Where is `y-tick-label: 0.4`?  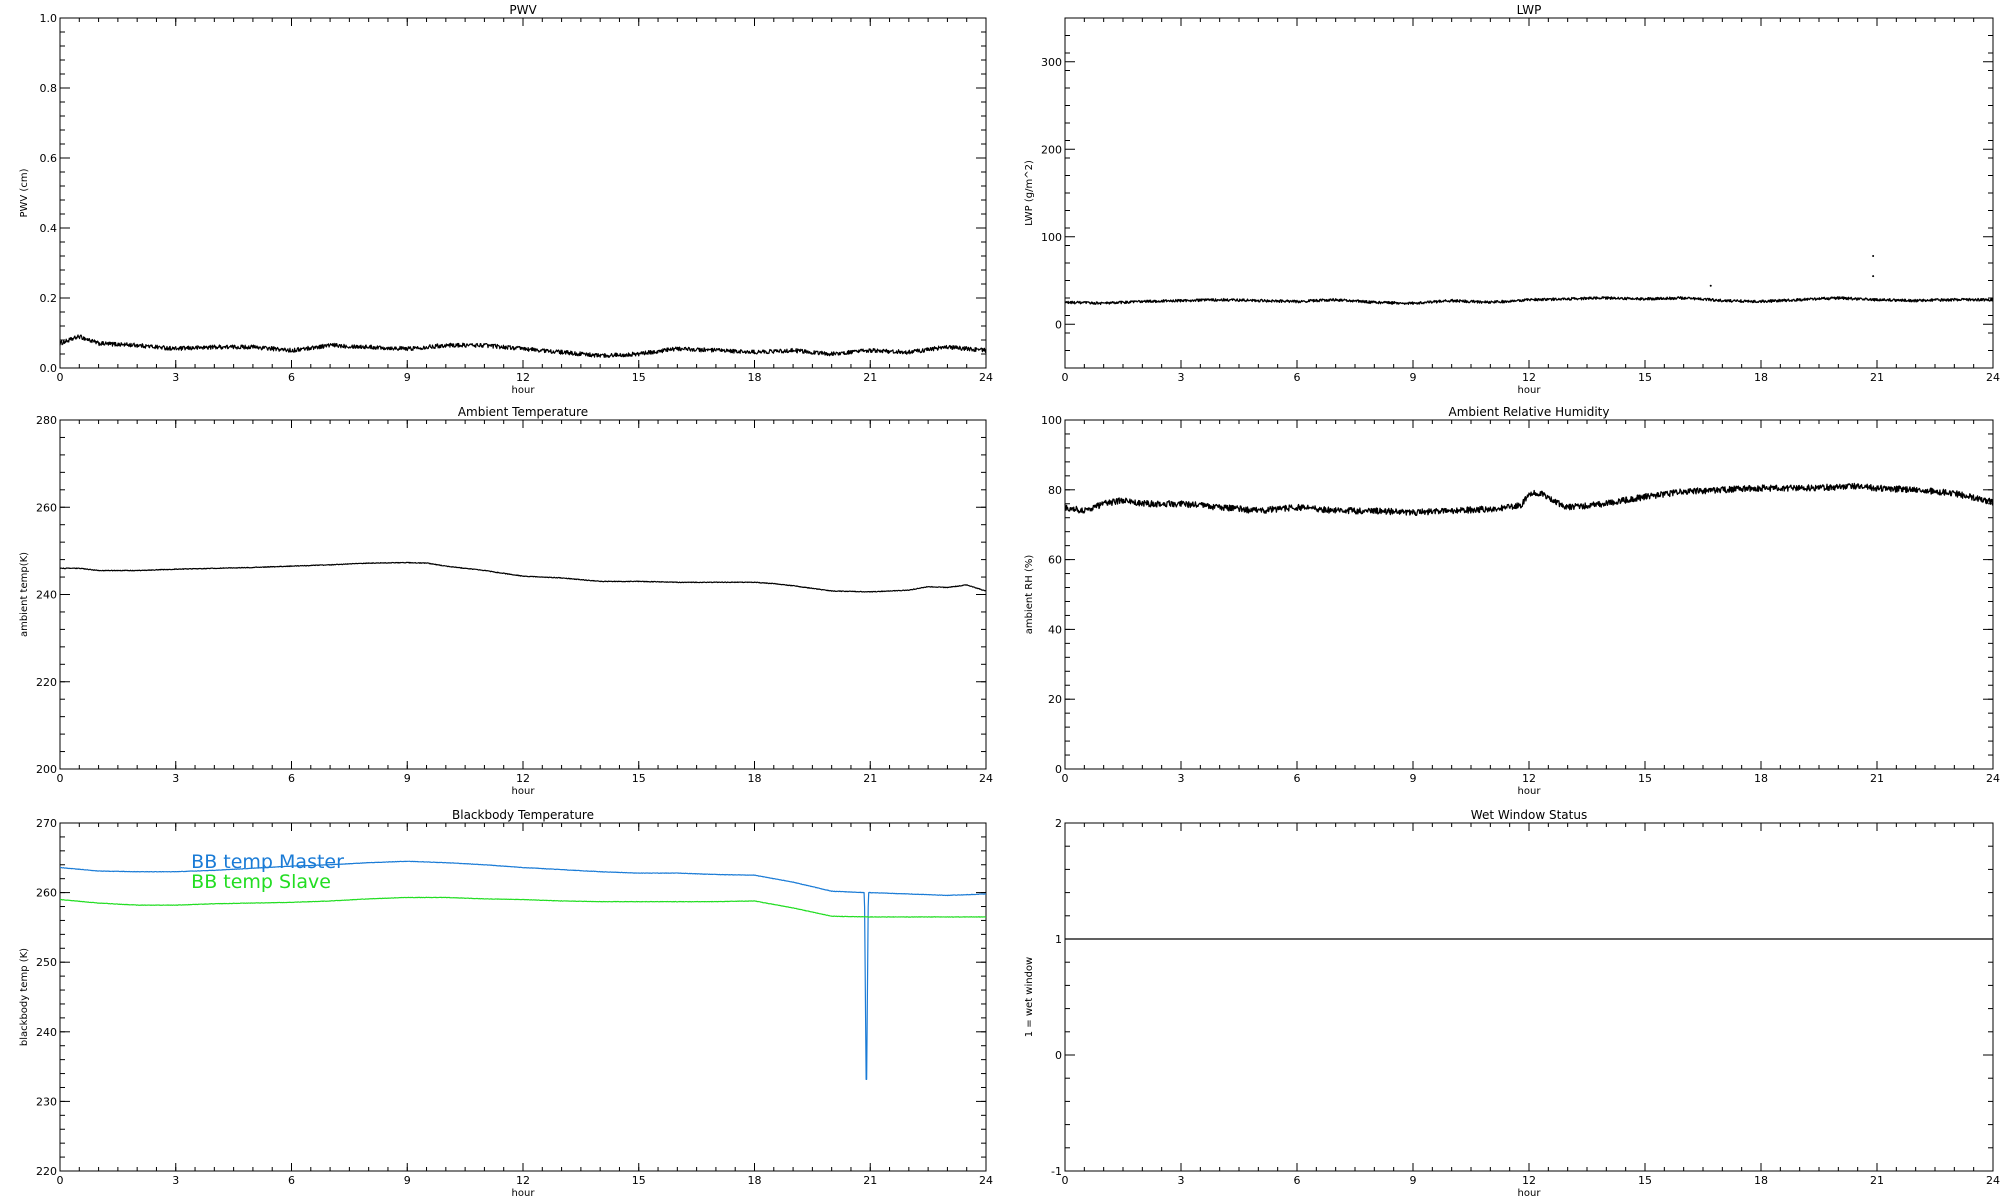 y-tick-label: 0.4 is located at coordinates (49, 228).